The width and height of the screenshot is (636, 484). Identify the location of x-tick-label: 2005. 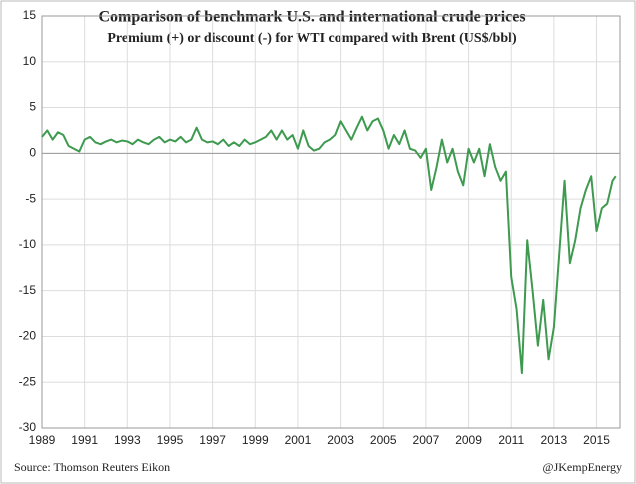
(383, 440).